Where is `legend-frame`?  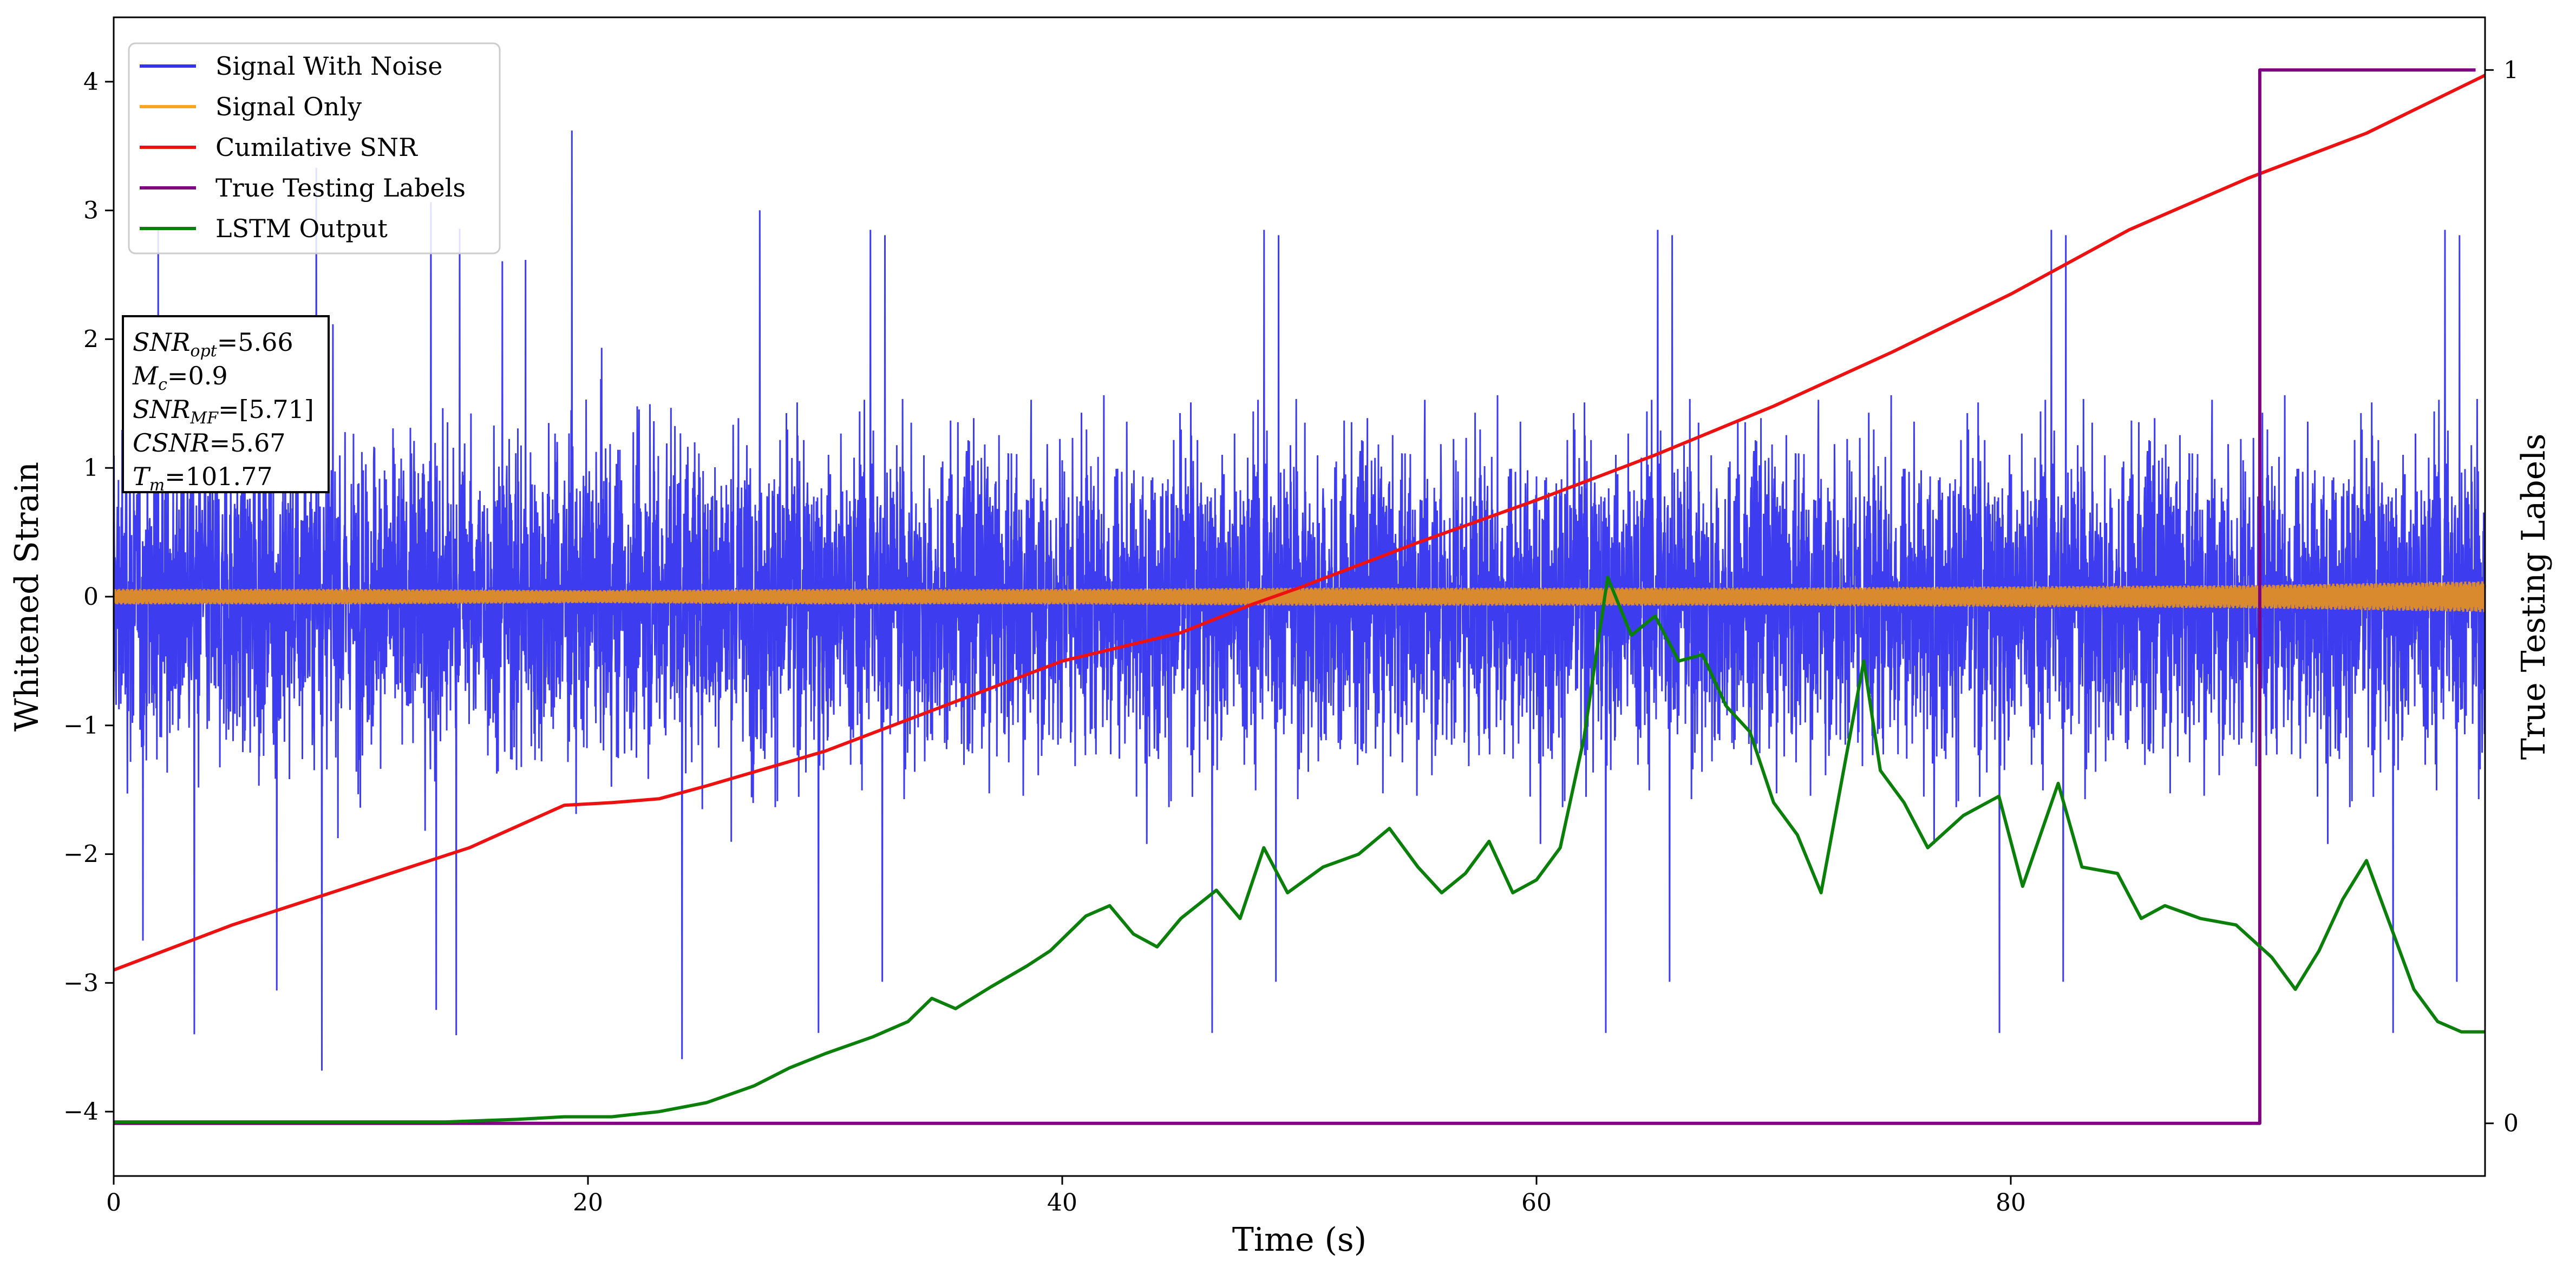 legend-frame is located at coordinates (315, 148).